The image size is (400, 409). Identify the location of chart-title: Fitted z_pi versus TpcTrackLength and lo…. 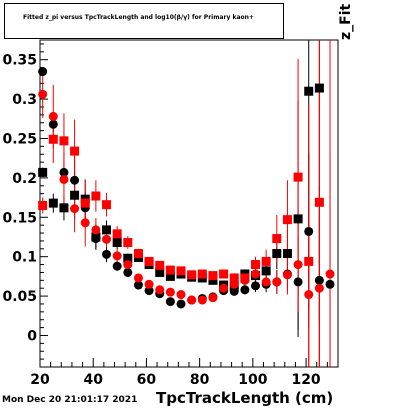
(138, 17).